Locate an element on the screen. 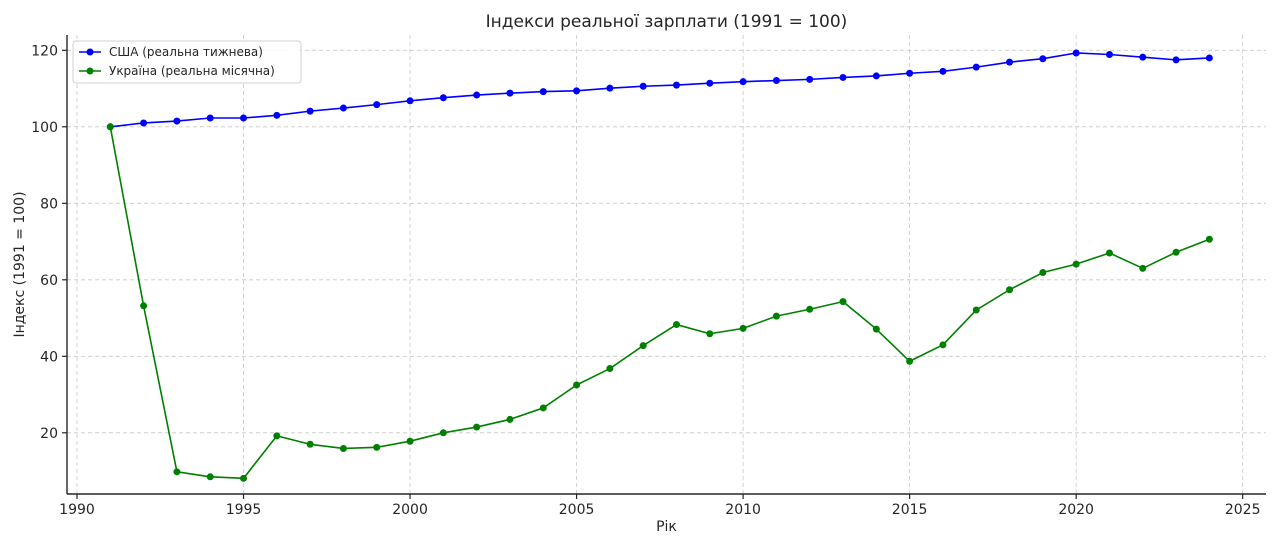 Image resolution: width=1280 pixels, height=549 pixels. y-tick-label: 20 is located at coordinates (49, 434).